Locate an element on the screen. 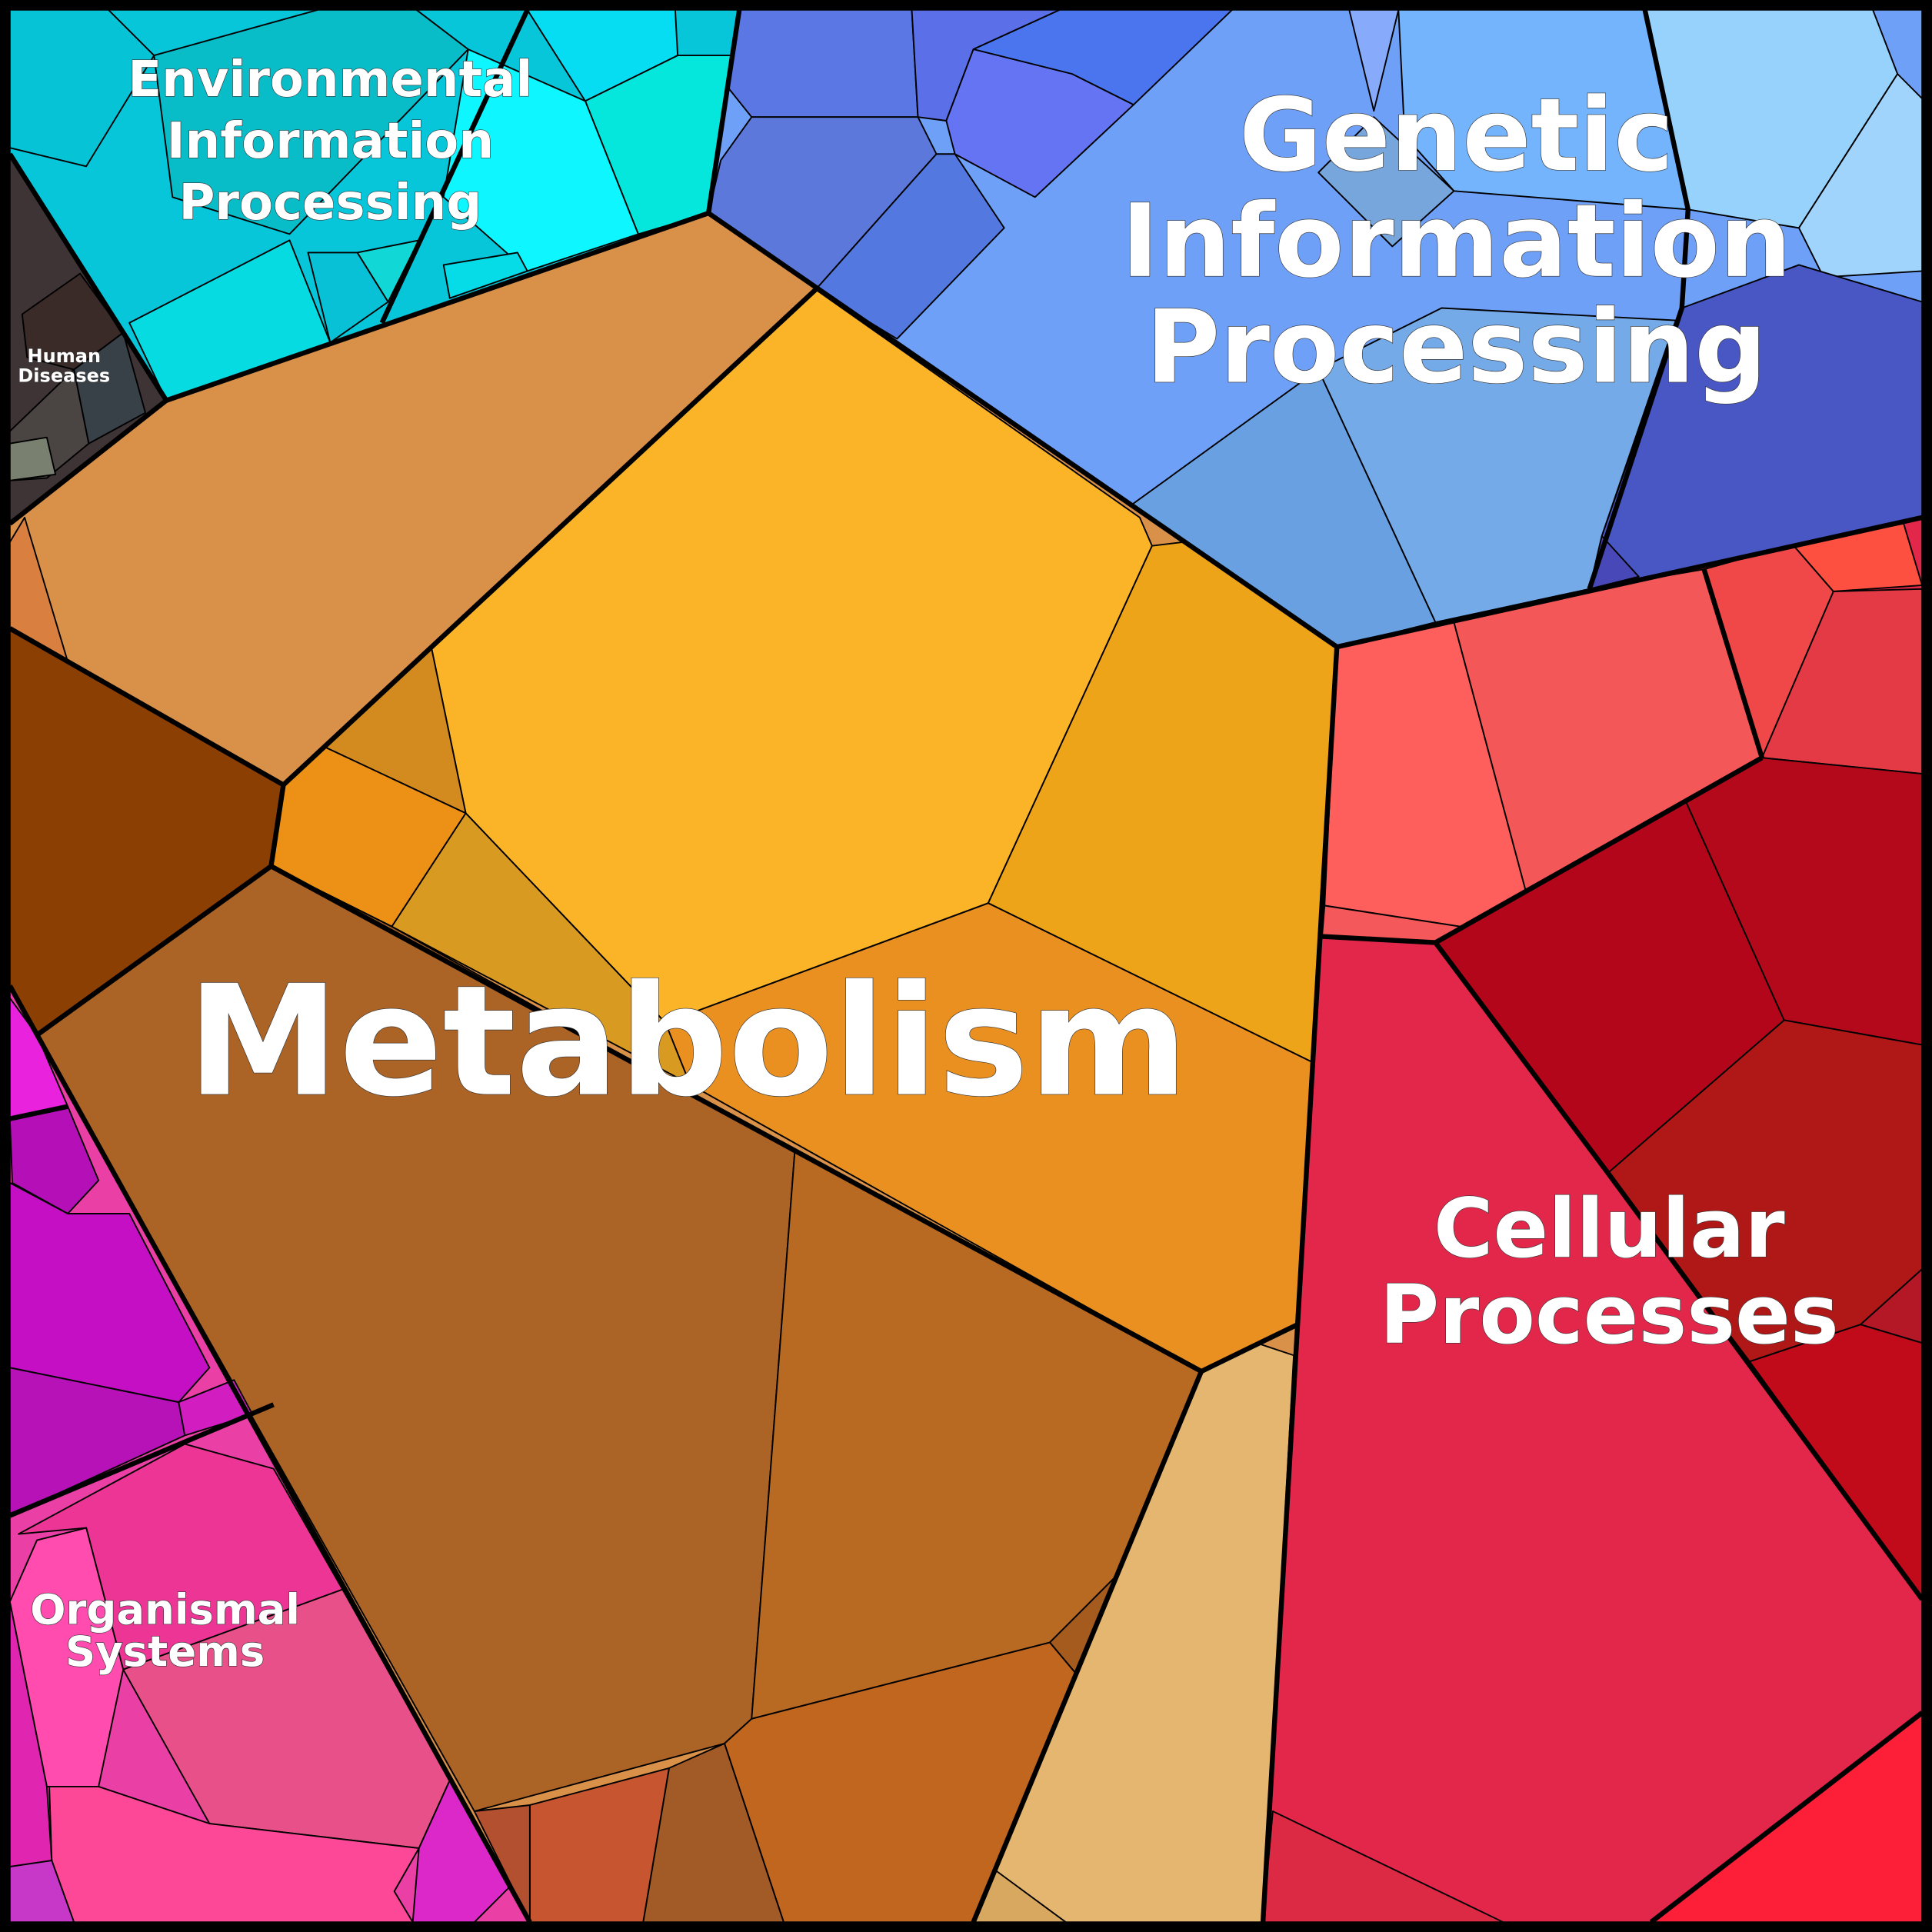 Image resolution: width=1932 pixels, height=1932 pixels. region-label: Organismal Systems is located at coordinates (165, 1629).